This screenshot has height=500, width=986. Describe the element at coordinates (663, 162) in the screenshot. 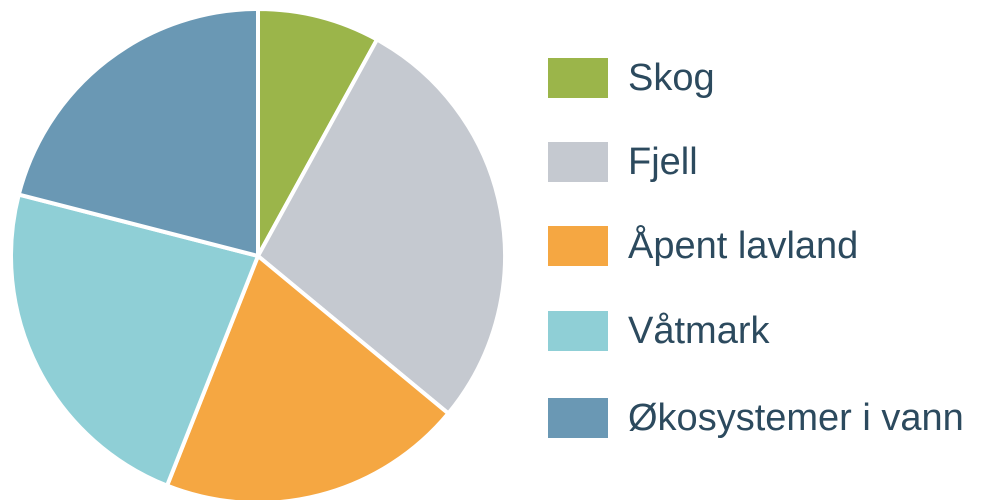

I see `legend-label: Fjell` at that location.